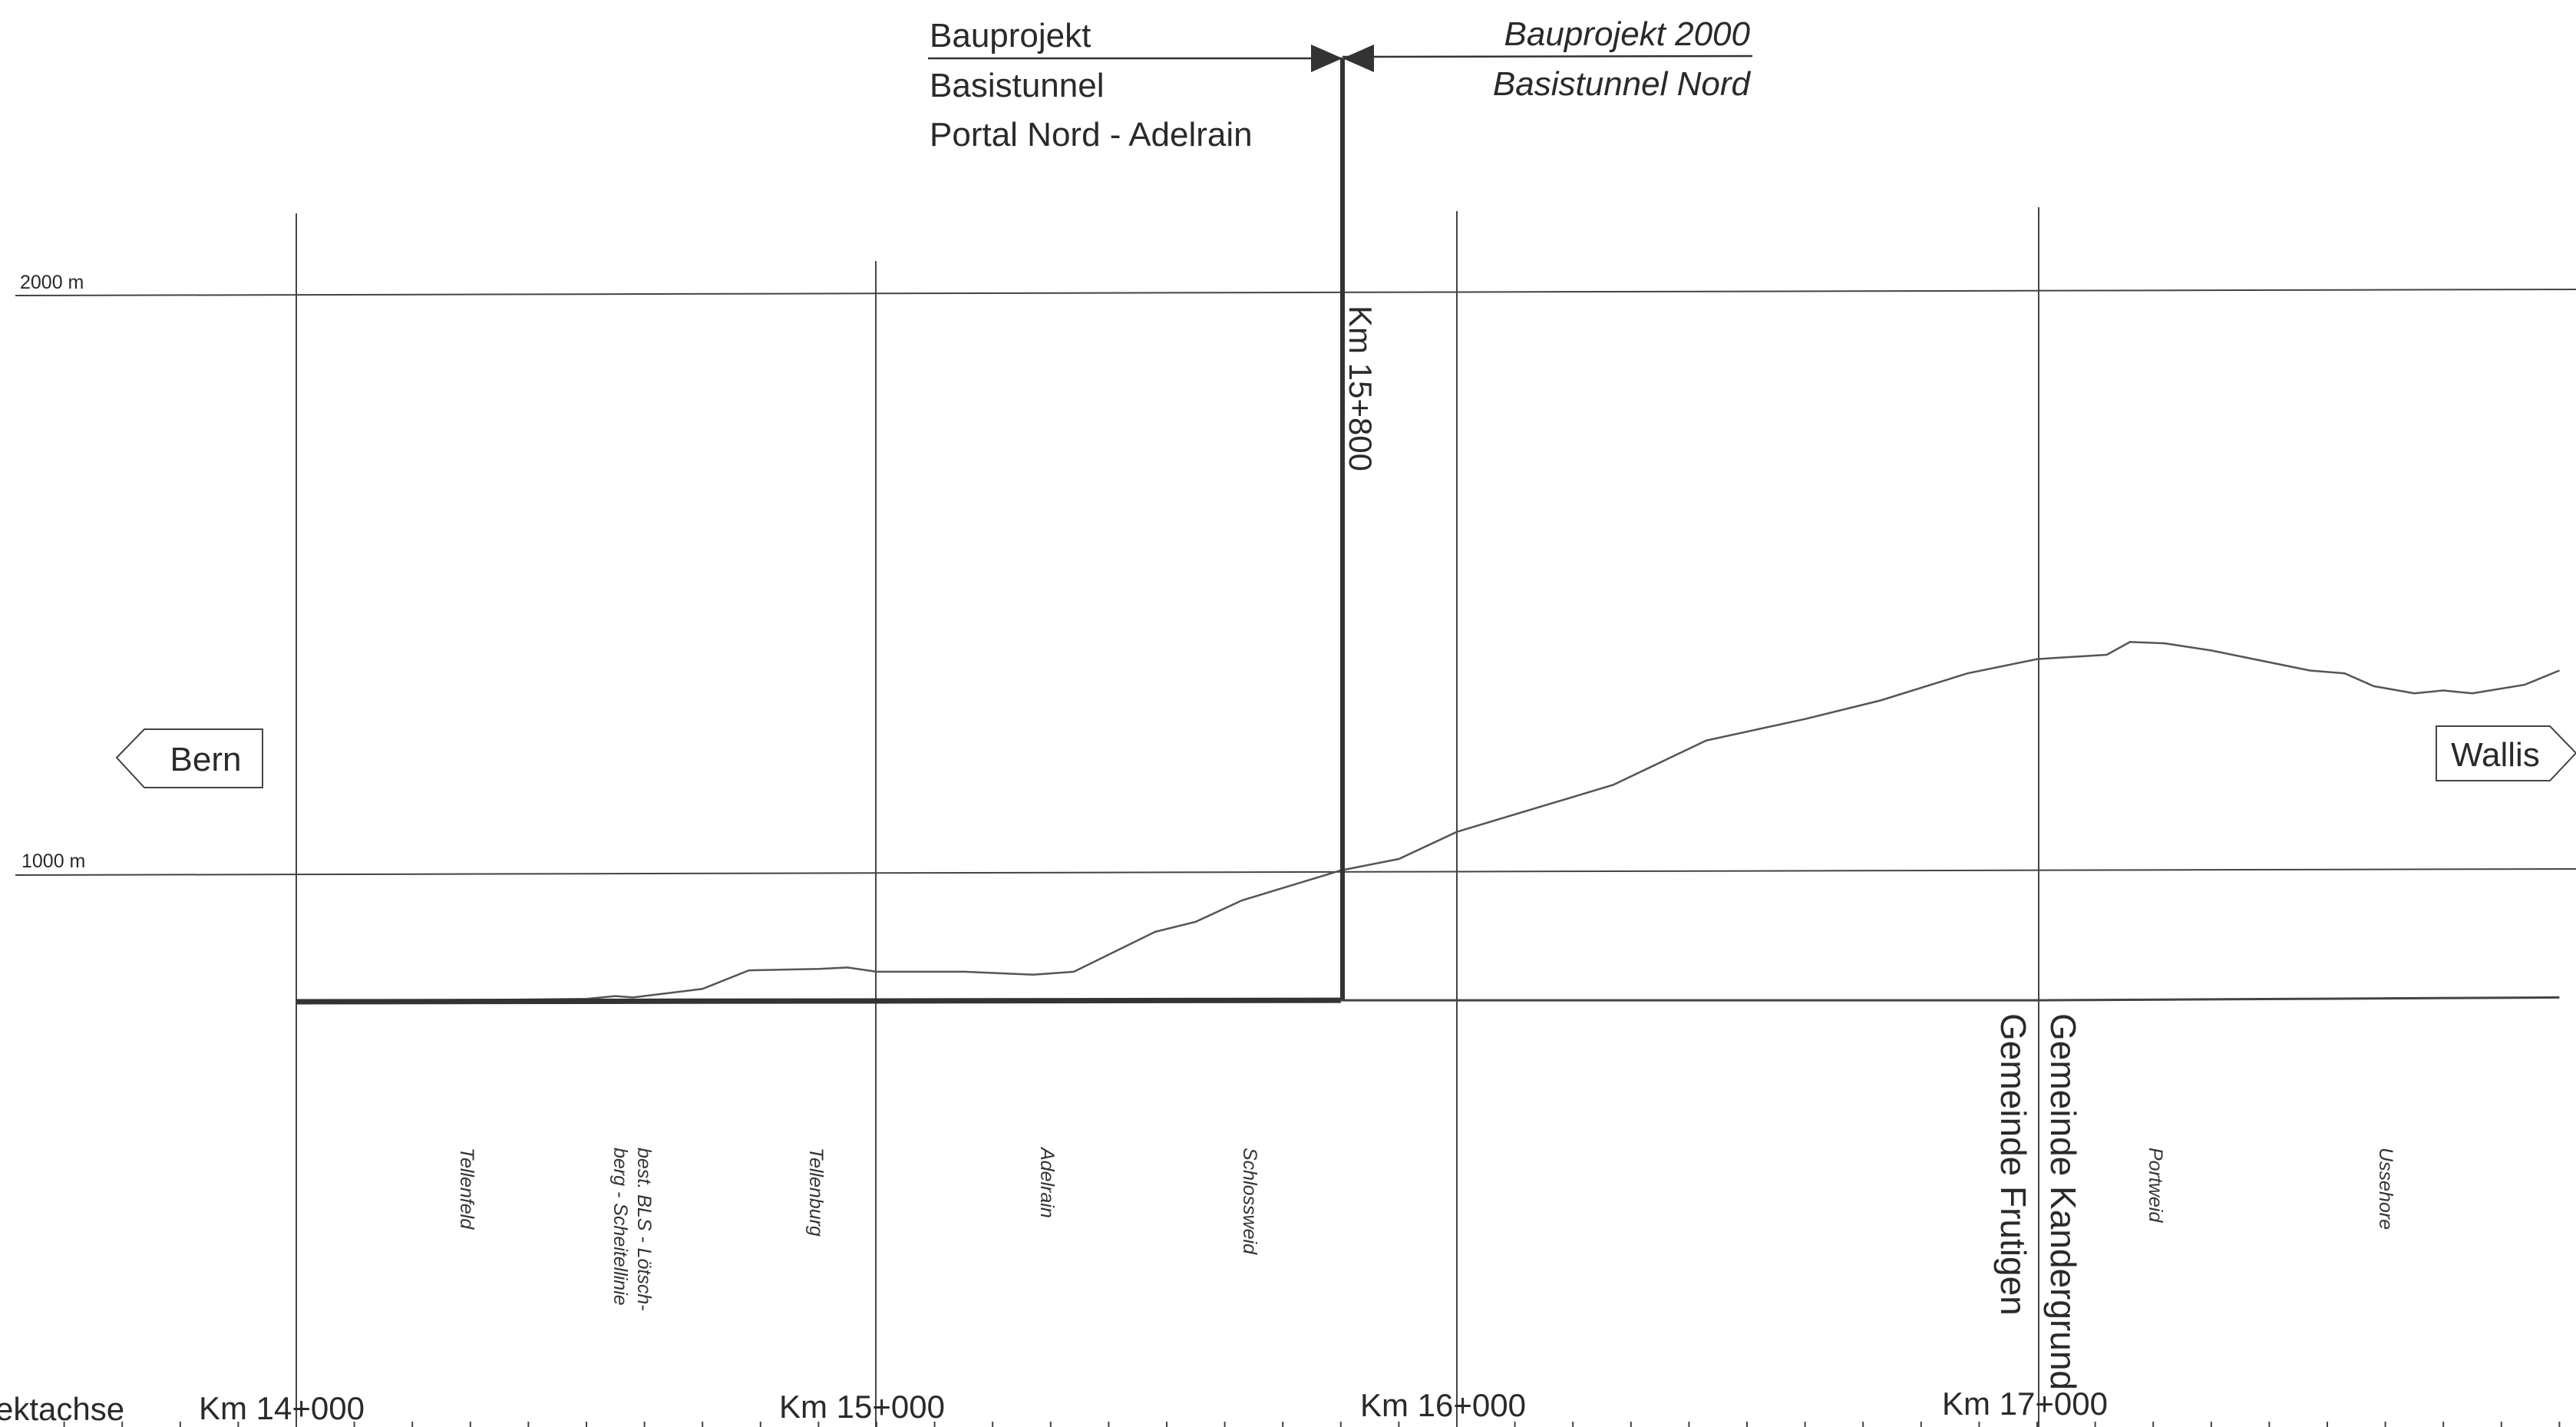 The width and height of the screenshot is (2576, 1427). Describe the element at coordinates (2013, 1164) in the screenshot. I see `municipality-frutigen: Gemeinde Frutigen` at that location.